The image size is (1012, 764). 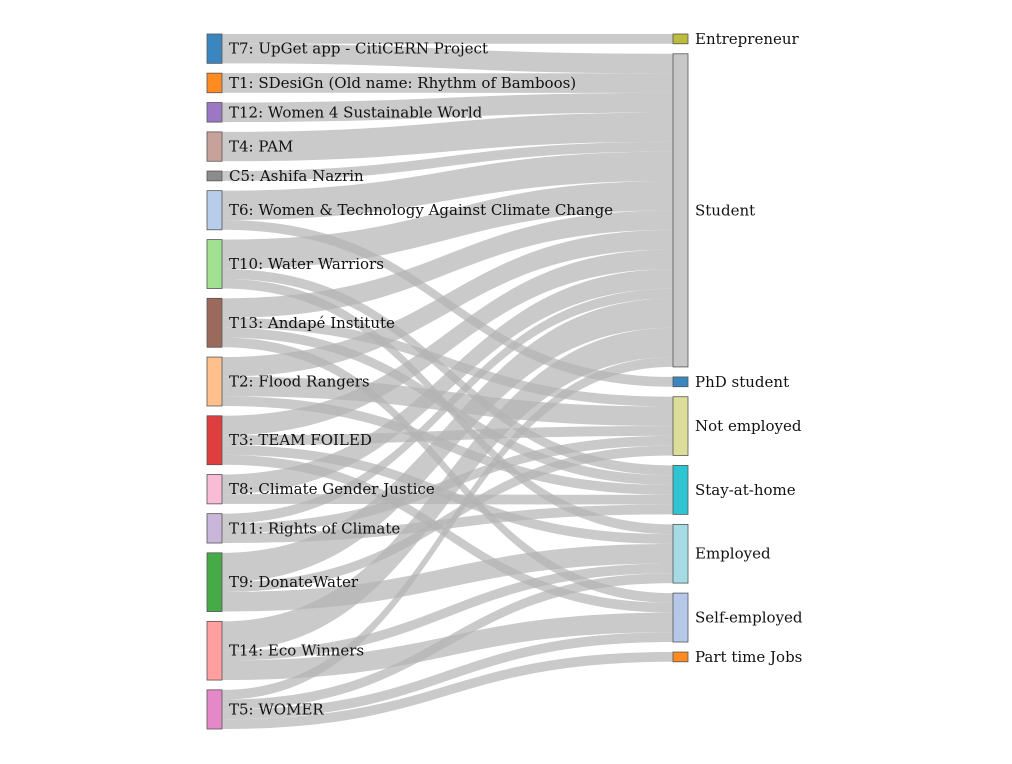 I want to click on target-node-selfemployed, so click(x=680, y=617).